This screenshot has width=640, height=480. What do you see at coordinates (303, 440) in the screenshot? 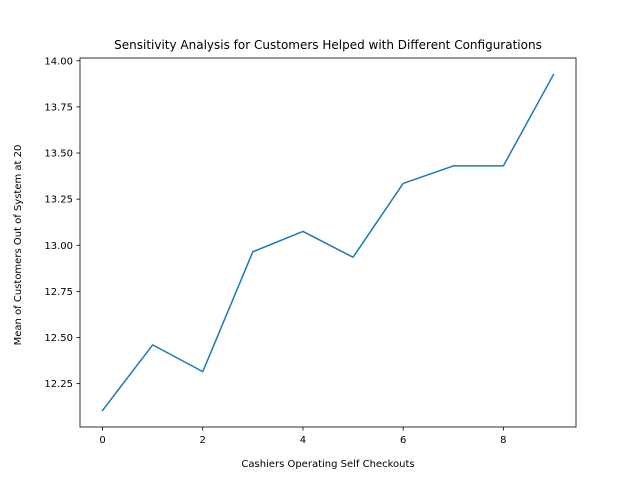
I see `x-tick-label-2: 4` at bounding box center [303, 440].